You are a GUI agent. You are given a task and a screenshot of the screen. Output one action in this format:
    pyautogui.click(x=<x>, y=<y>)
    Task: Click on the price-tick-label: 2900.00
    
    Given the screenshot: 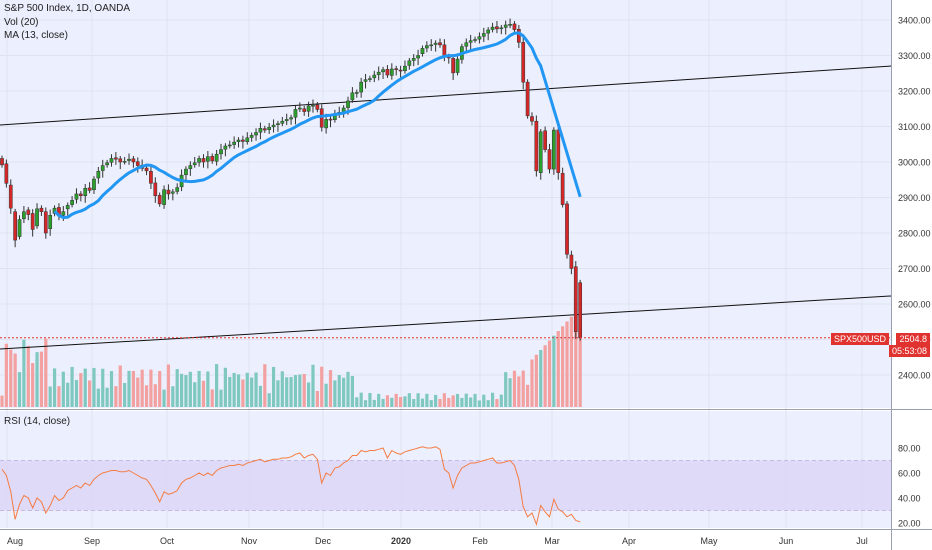 What is the action you would take?
    pyautogui.click(x=914, y=198)
    